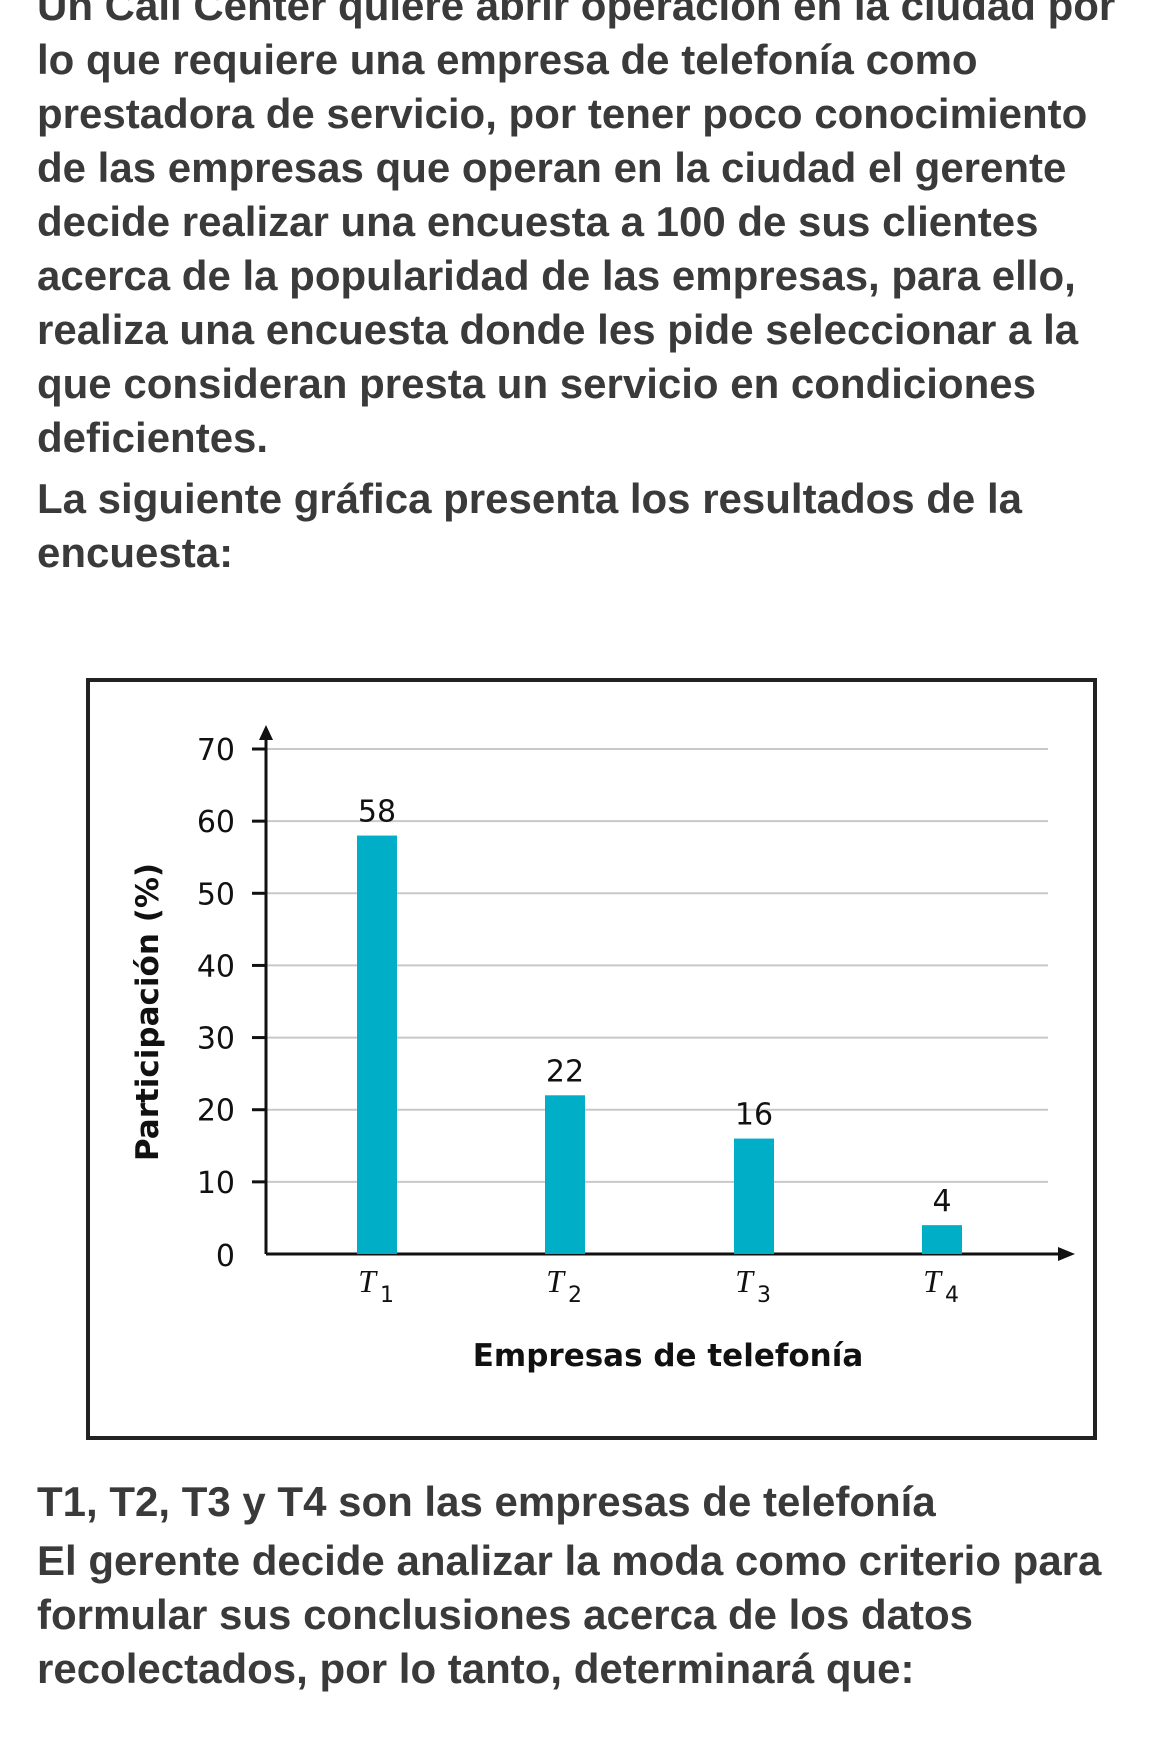 The width and height of the screenshot is (1154, 1741). I want to click on x-axis-title: Empresas de telefonía, so click(668, 1356).